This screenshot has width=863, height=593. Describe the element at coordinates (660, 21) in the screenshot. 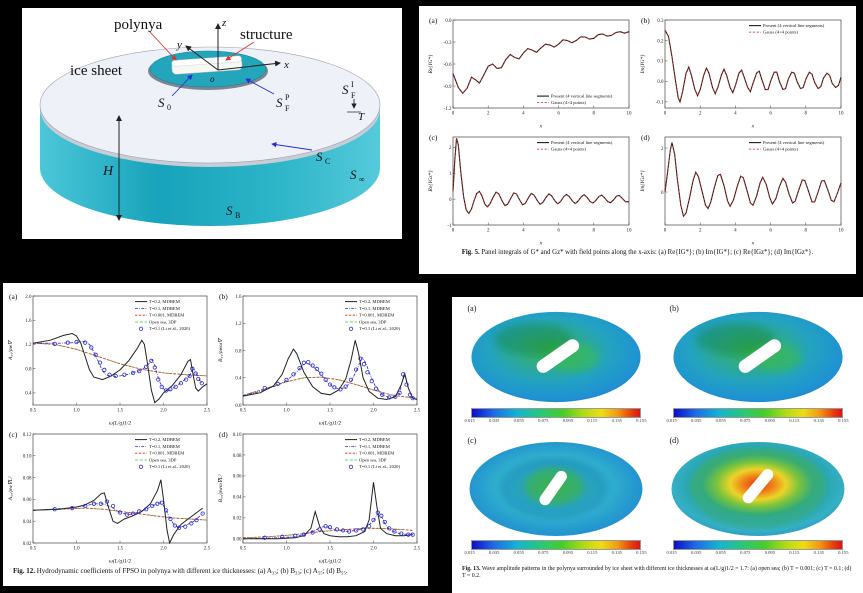

I see `y-tick-label: 0.3` at that location.